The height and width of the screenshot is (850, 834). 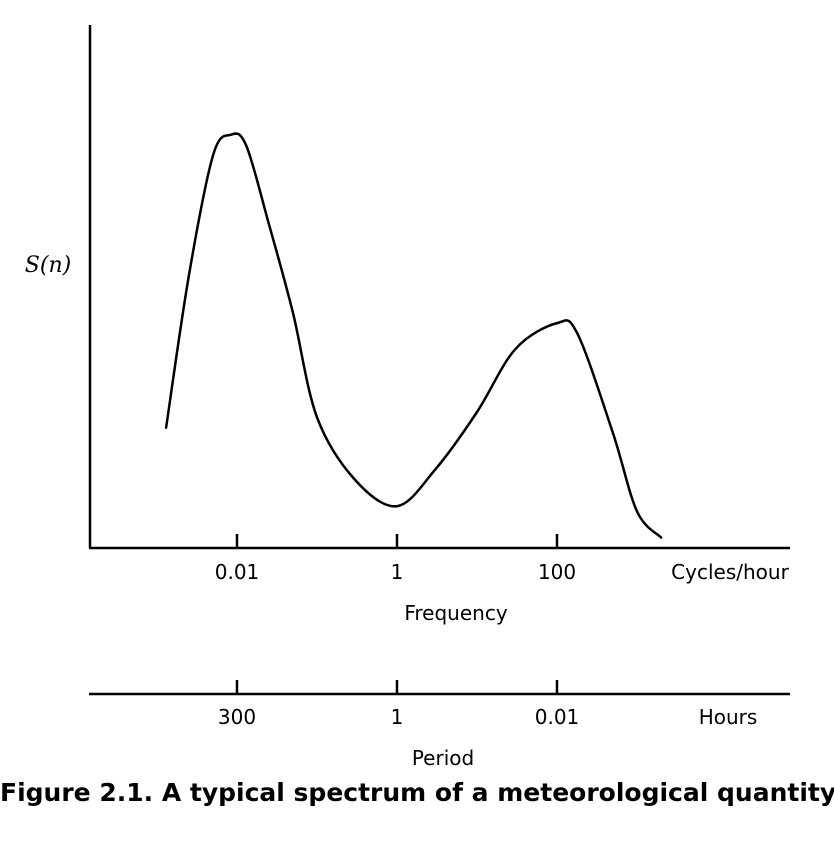 What do you see at coordinates (730, 572) in the screenshot?
I see `x-unit-label: Cycles/hour` at bounding box center [730, 572].